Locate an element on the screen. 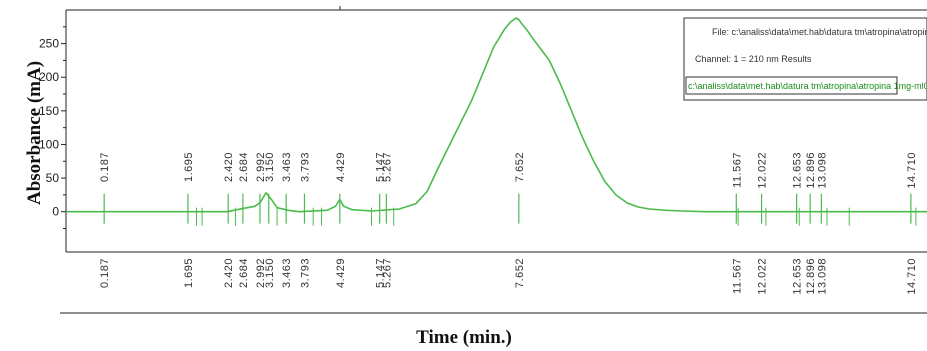 This screenshot has width=927, height=351. peak-label: 2.684 is located at coordinates (244, 167).